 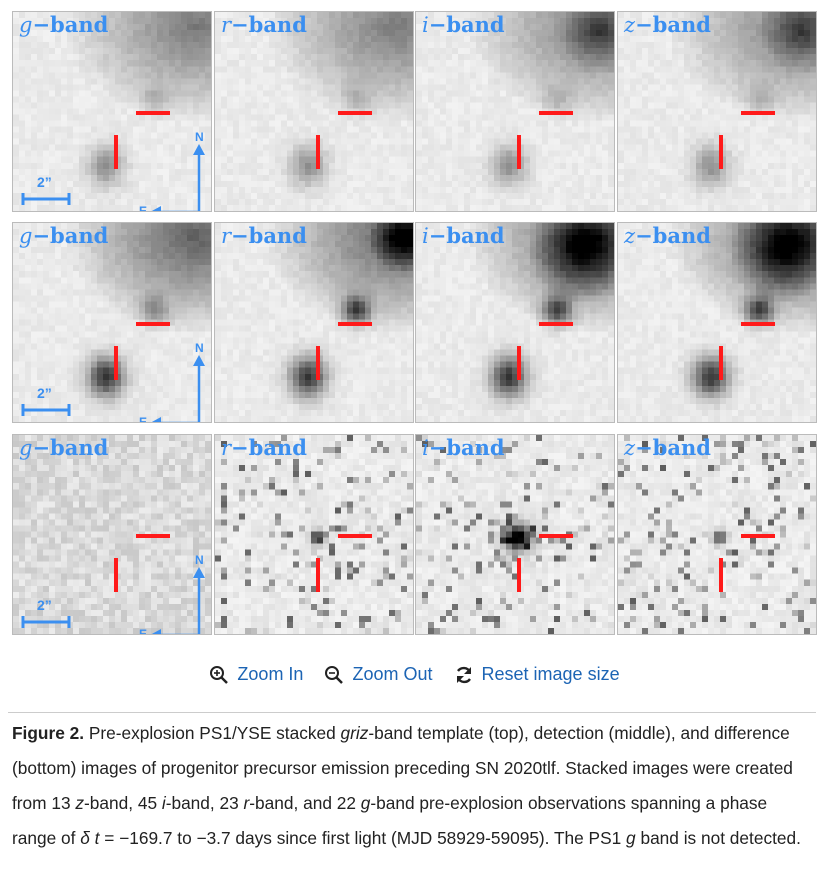 What do you see at coordinates (314, 111) in the screenshot?
I see `image-panel-template-r: r−band` at bounding box center [314, 111].